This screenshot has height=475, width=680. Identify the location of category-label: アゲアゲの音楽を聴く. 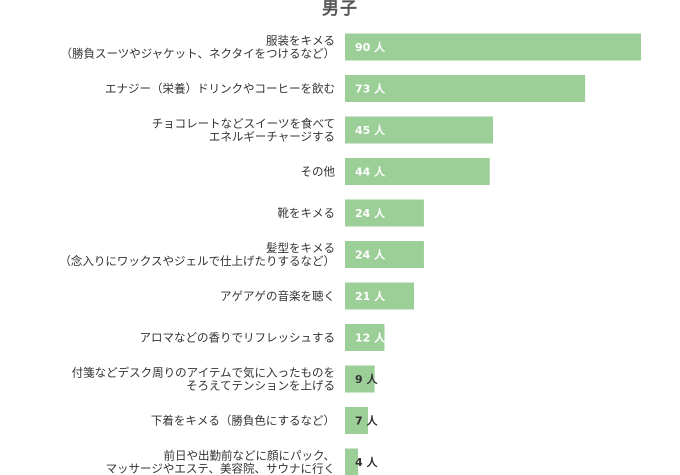
(277, 296).